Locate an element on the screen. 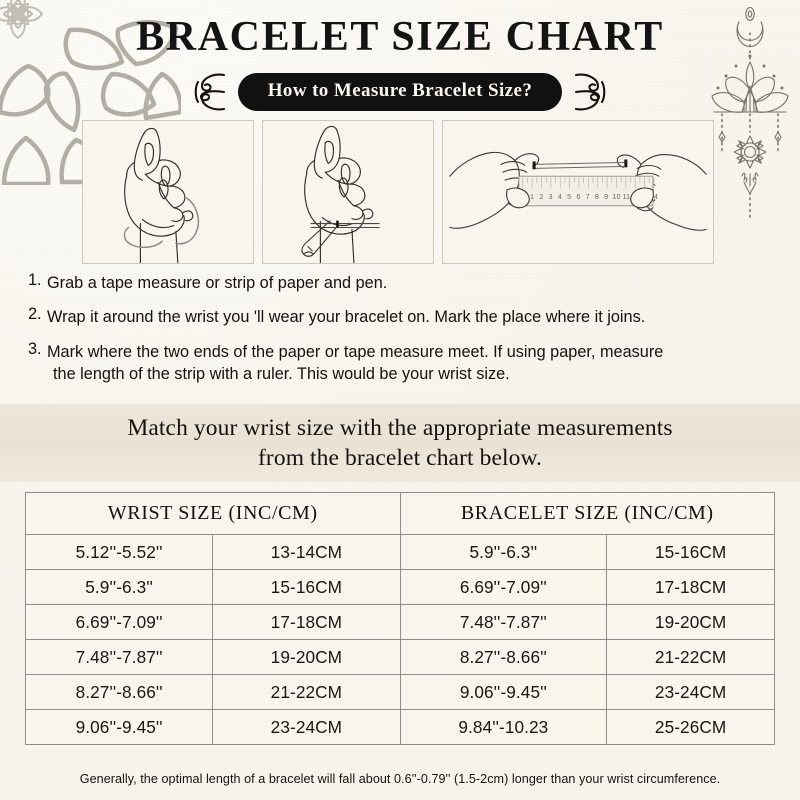 This screenshot has width=800, height=800. svg-text: 5 is located at coordinates (569, 196).